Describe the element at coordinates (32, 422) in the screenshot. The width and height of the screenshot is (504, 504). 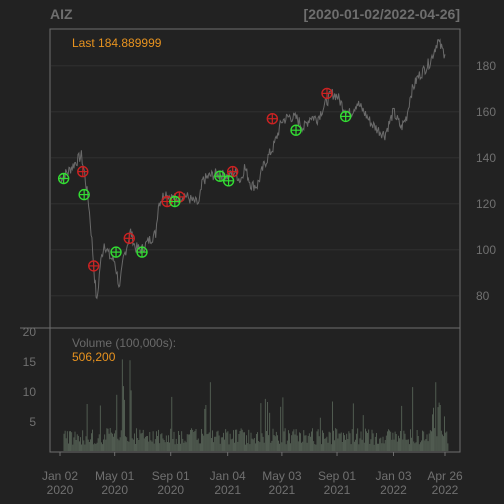
I see `volume-tick-label: 5` at that location.